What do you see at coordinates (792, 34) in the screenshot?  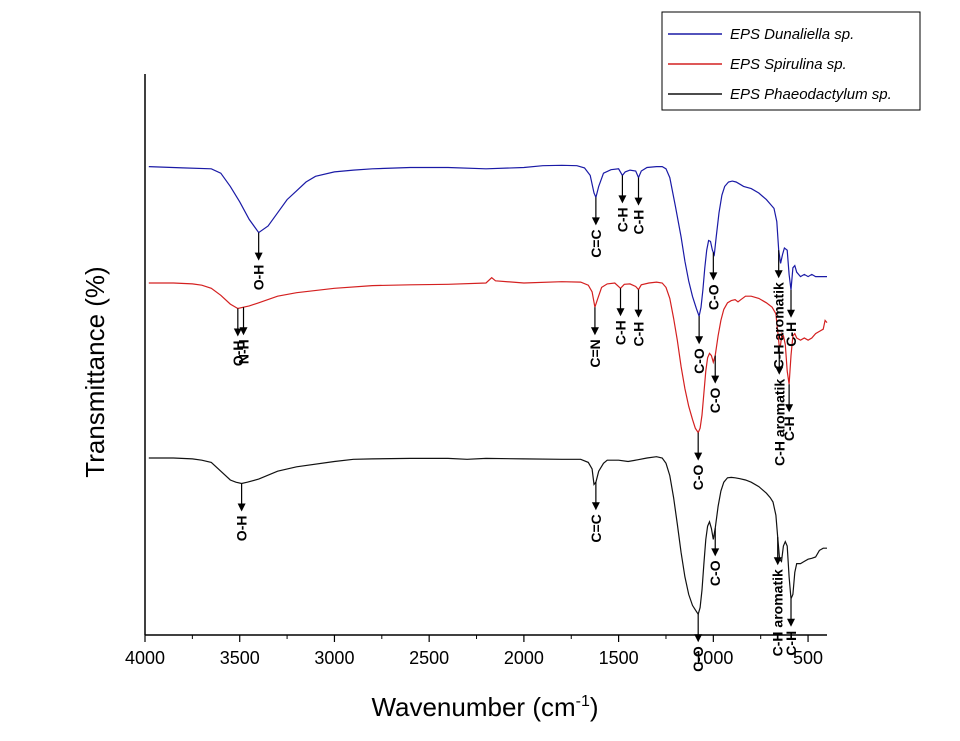 I see `legend-label-1: EPS Dunaliella sp.` at bounding box center [792, 34].